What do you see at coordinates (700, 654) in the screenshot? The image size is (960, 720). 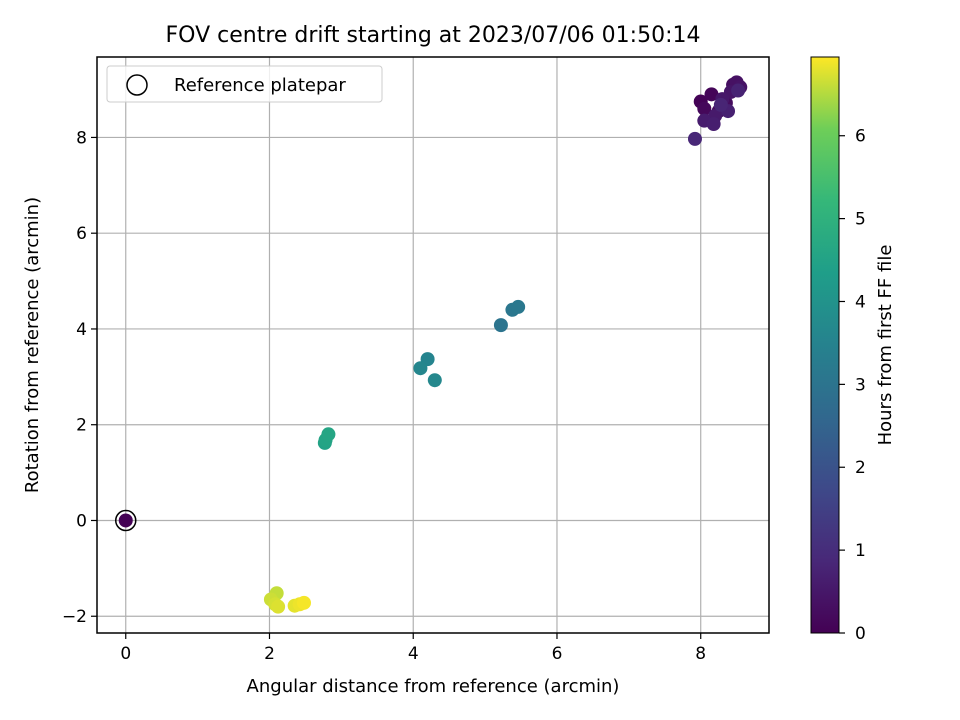 I see `x-tick-label: 8` at bounding box center [700, 654].